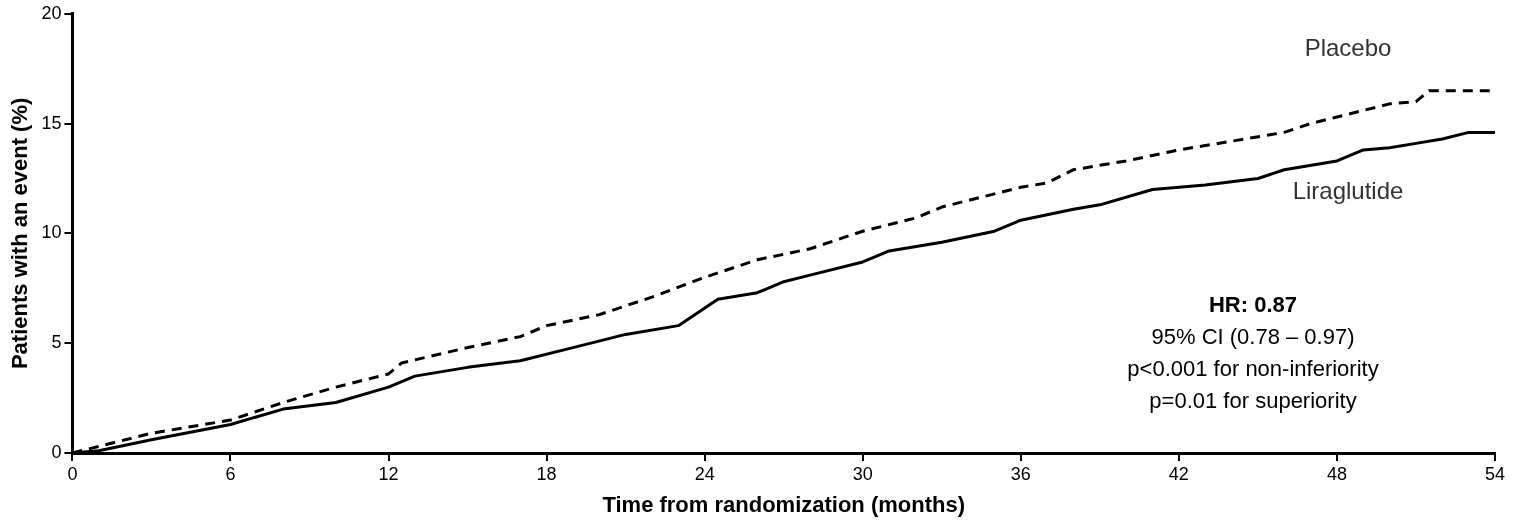 The width and height of the screenshot is (1513, 527). I want to click on annotation: 95% CI (0.78 – 0.97), so click(1253, 337).